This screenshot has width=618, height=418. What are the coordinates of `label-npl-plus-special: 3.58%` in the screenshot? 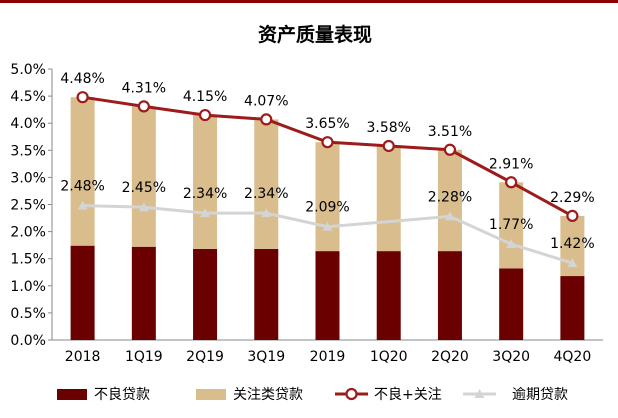 It's located at (388, 128).